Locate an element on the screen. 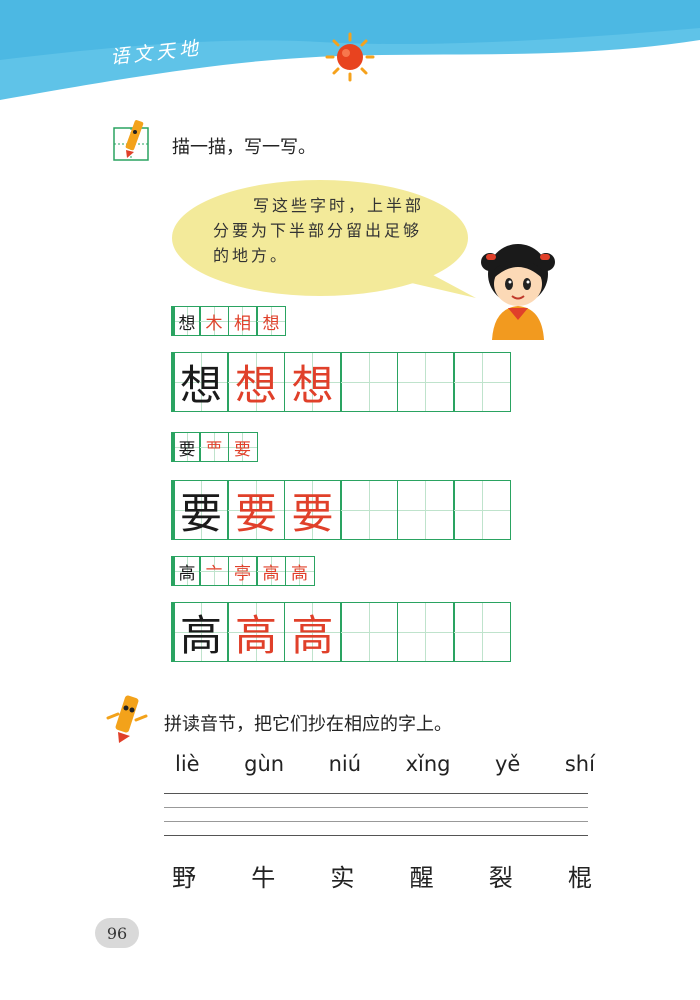 The height and width of the screenshot is (1000, 700). character: 实 is located at coordinates (342, 878).